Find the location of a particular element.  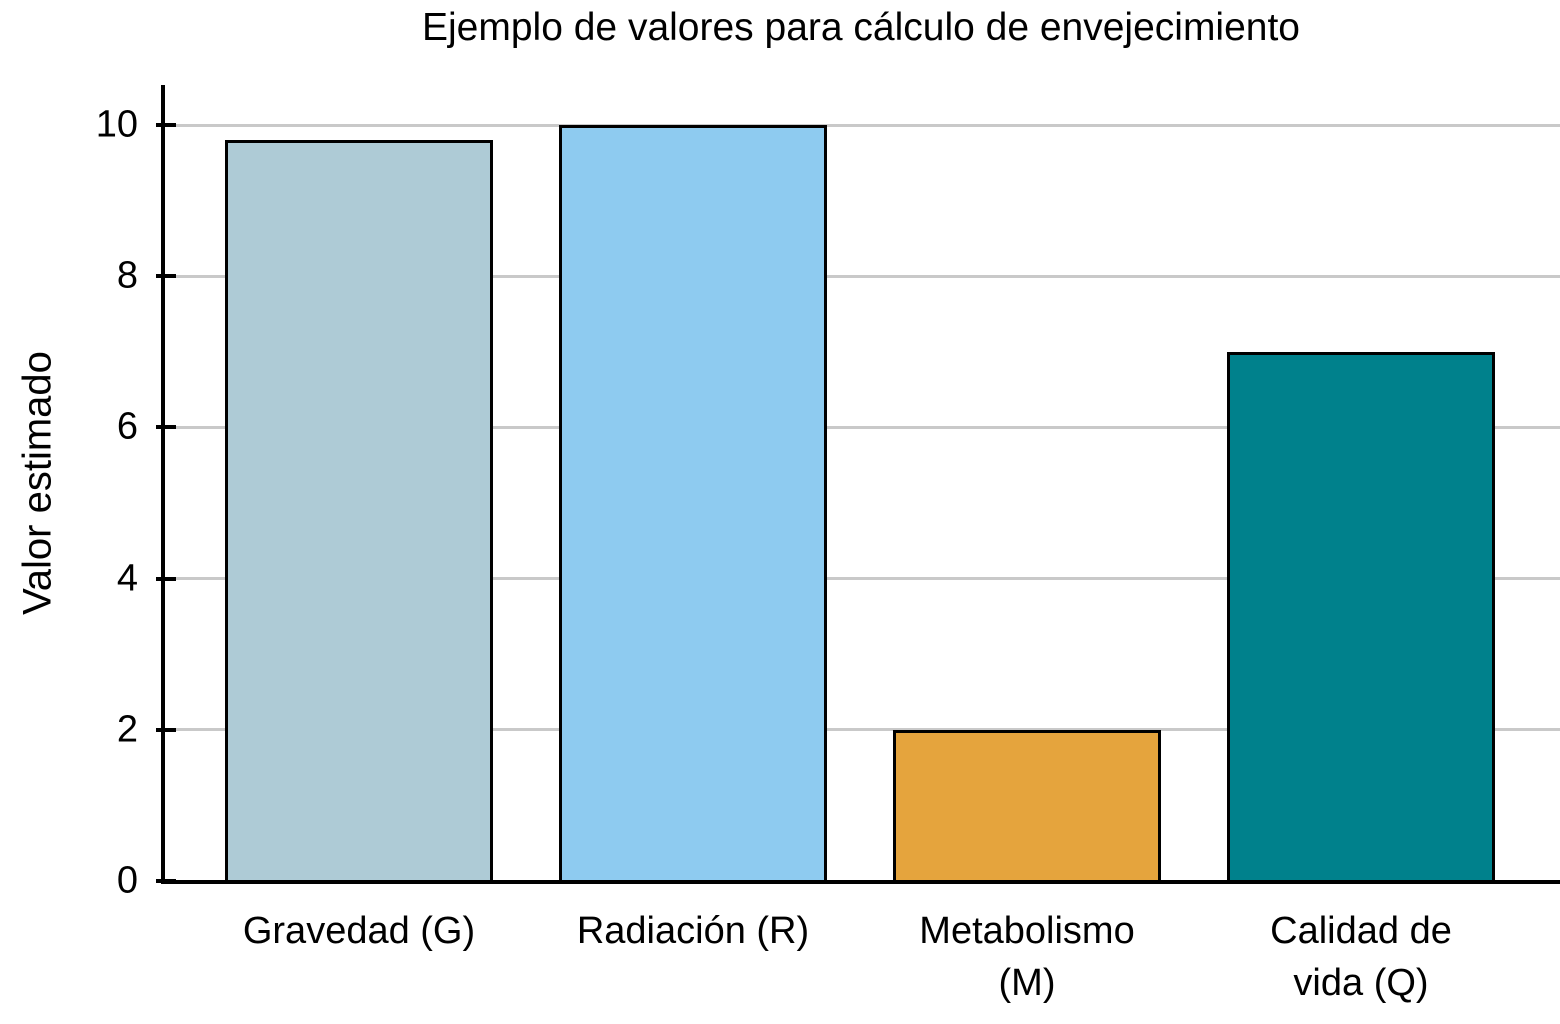

x-axis-line is located at coordinates (860, 882).